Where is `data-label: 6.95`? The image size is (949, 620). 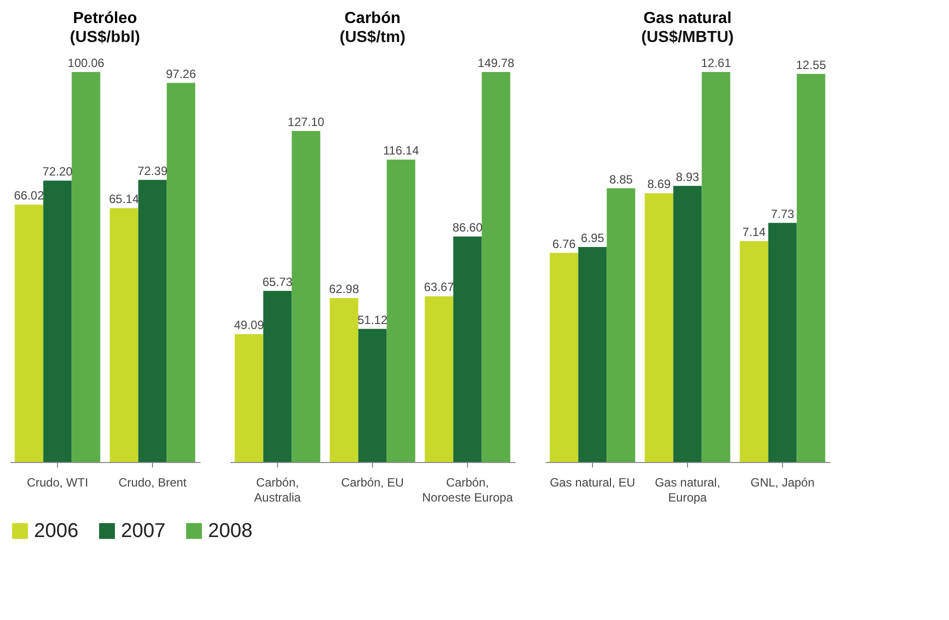 data-label: 6.95 is located at coordinates (592, 238).